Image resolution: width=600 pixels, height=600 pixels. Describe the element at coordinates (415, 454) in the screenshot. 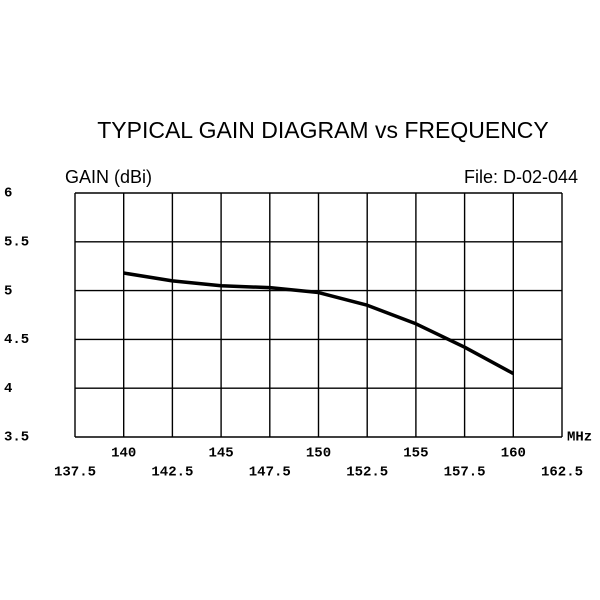

I see `x-tick-label: 155` at that location.